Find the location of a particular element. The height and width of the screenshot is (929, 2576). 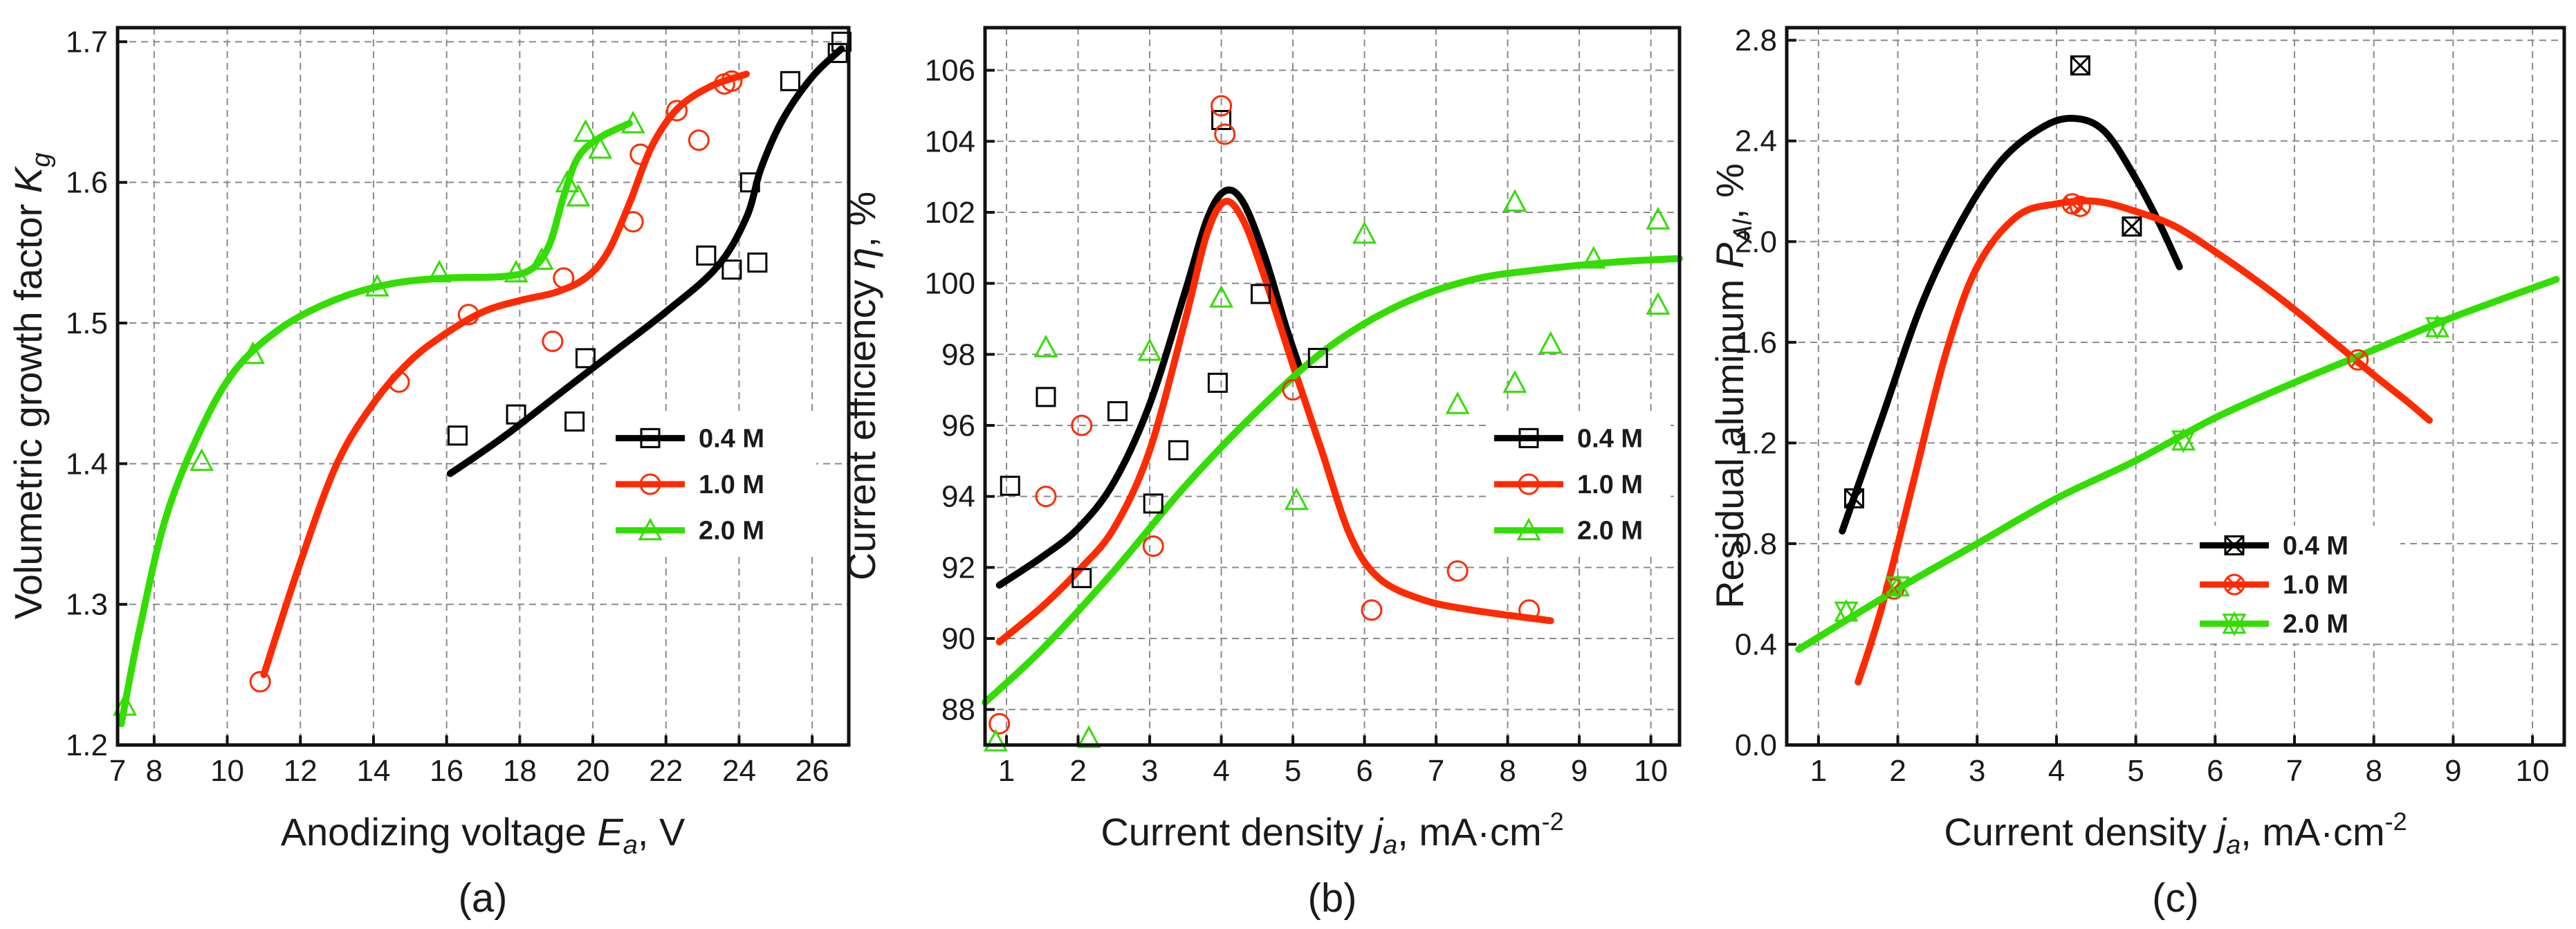

y-tick-label: 100 is located at coordinates (950, 284).